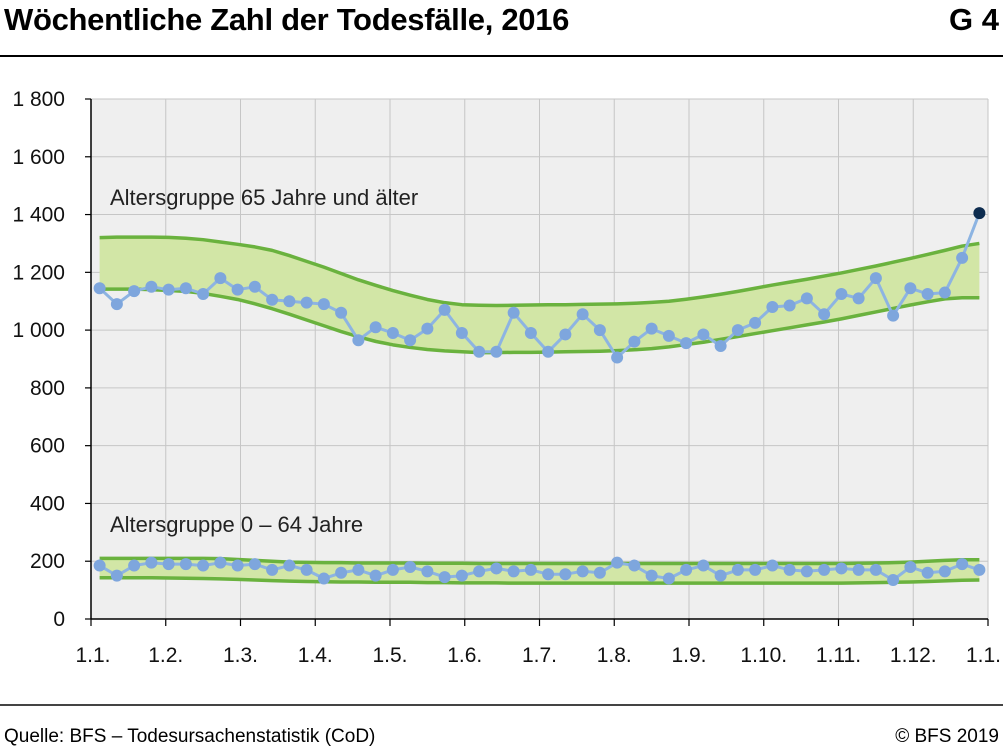 The width and height of the screenshot is (1003, 751). Describe the element at coordinates (47, 561) in the screenshot. I see `y-tick-label-200: 200` at that location.